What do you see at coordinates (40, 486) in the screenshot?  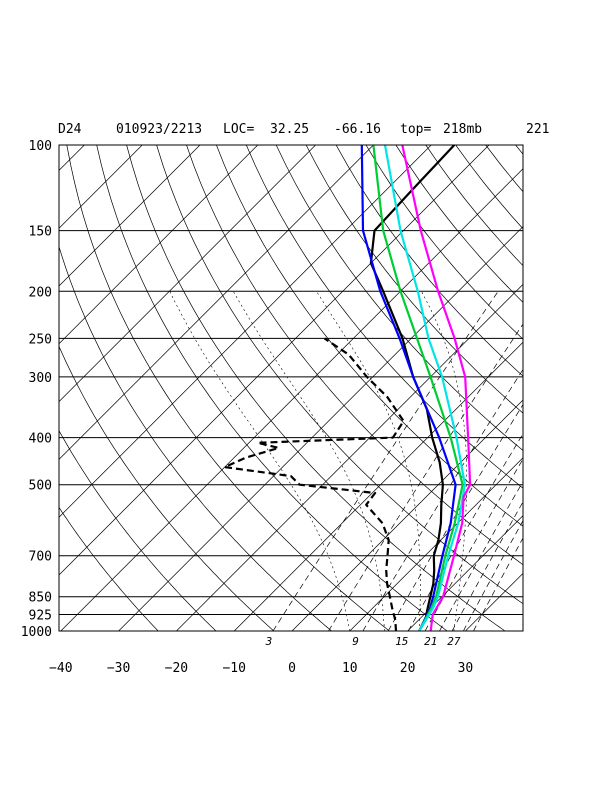 I see `pressure-tick-label: 500` at bounding box center [40, 486].